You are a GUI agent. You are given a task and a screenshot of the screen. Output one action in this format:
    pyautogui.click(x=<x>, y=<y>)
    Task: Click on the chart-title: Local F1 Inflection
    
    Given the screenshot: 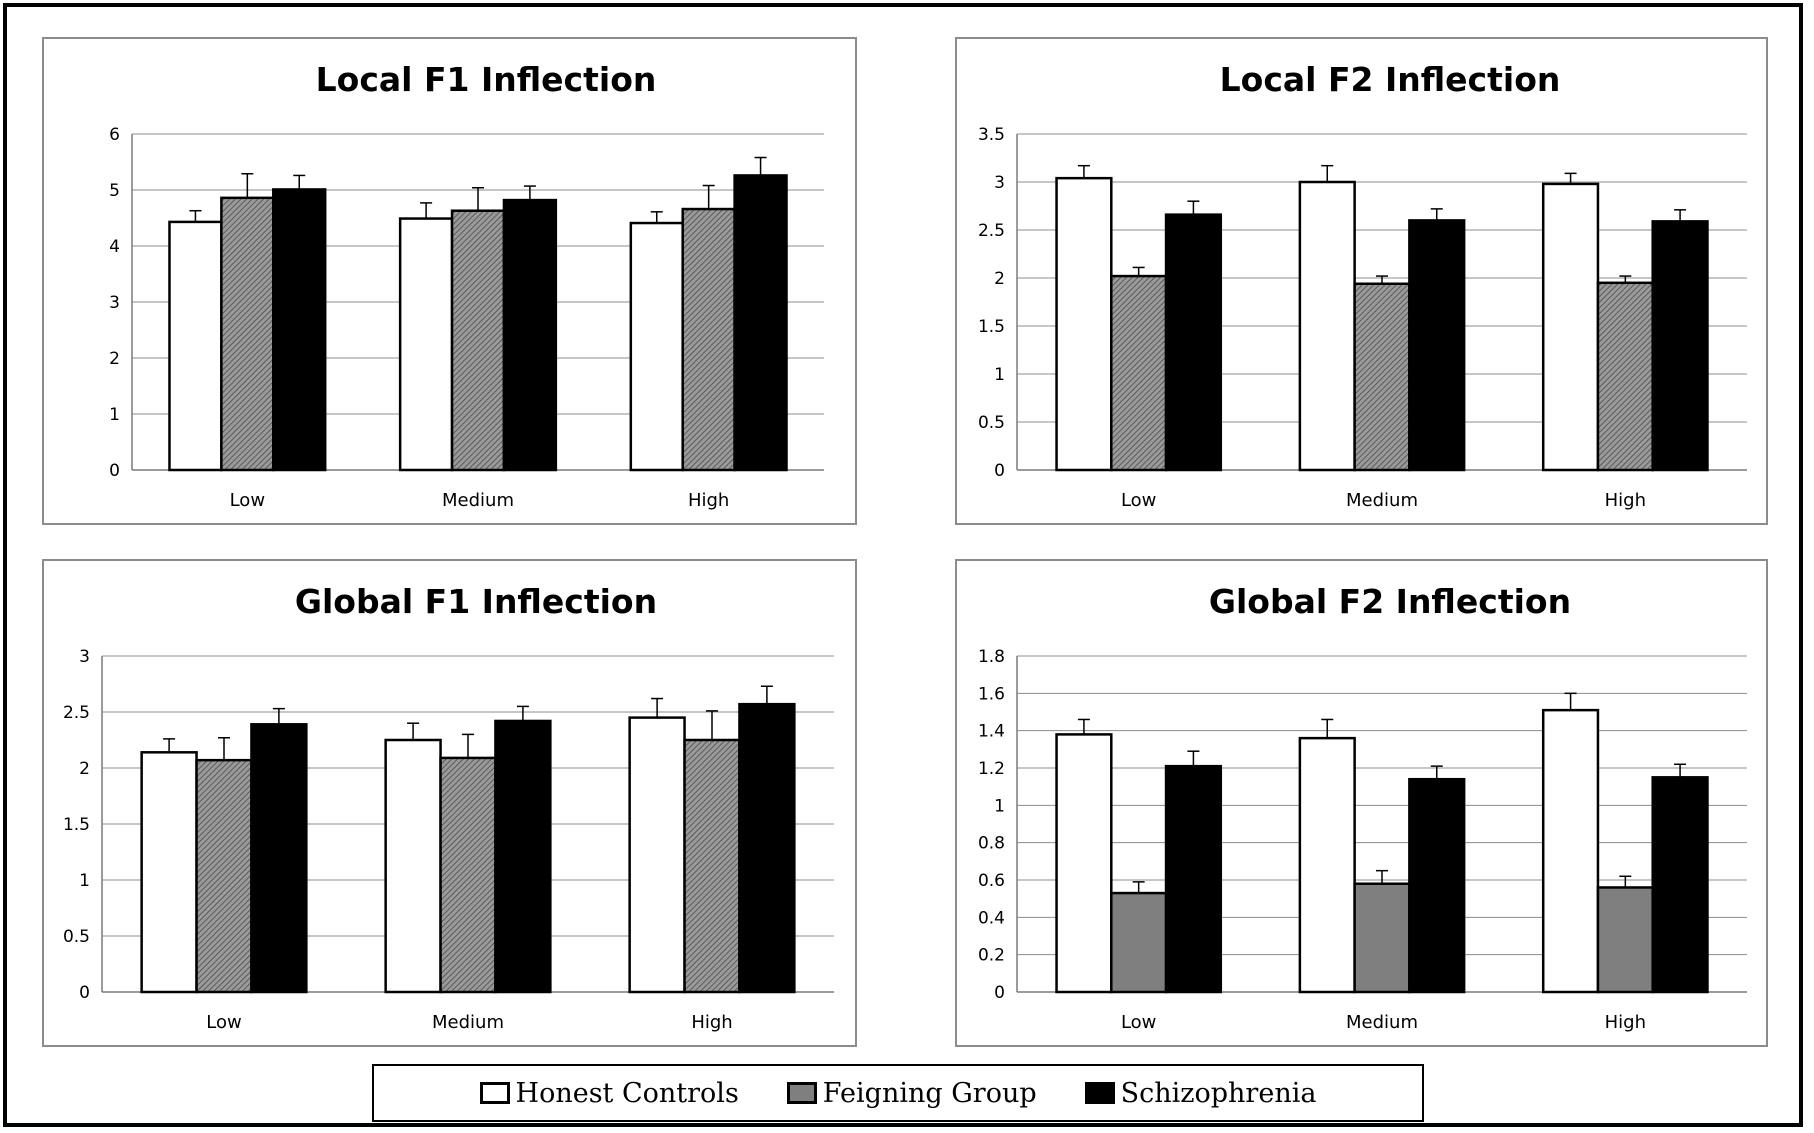 What is the action you would take?
    pyautogui.click(x=486, y=79)
    